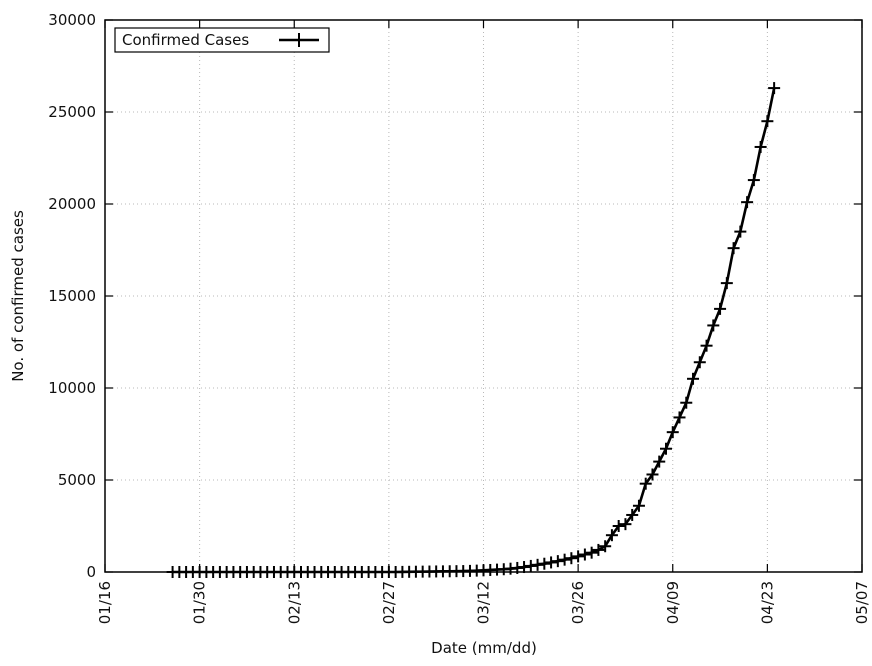 Image resolution: width=872 pixels, height=666 pixels. Describe the element at coordinates (200, 602) in the screenshot. I see `x-tick-label: 01/30` at that location.